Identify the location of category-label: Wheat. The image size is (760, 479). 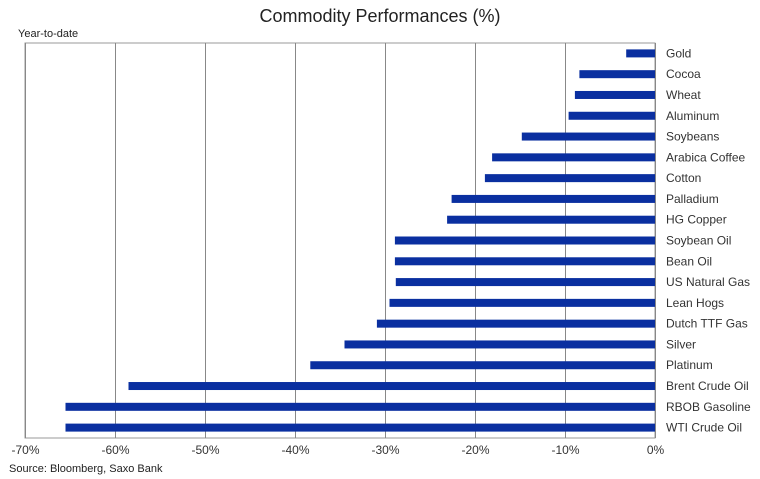
(683, 95).